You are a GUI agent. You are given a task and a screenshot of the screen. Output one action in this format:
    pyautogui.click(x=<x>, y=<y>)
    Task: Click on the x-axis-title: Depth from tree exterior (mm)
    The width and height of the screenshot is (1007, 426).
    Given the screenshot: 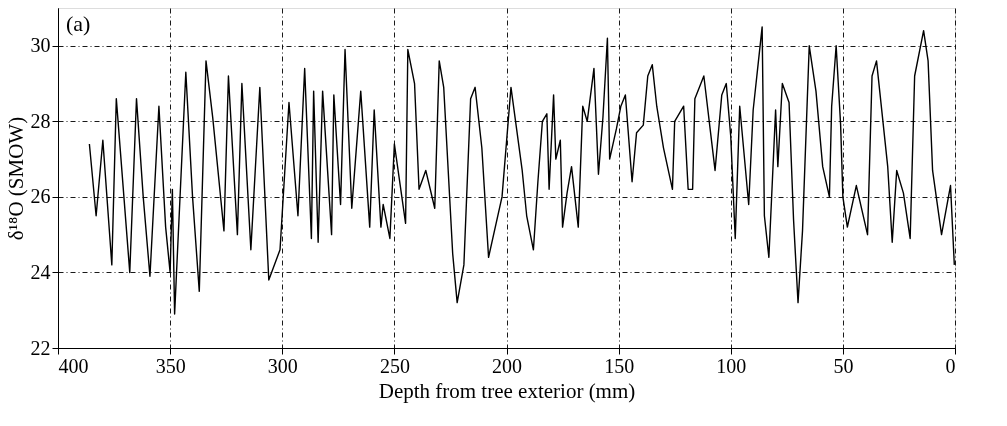 What is the action you would take?
    pyautogui.click(x=507, y=390)
    